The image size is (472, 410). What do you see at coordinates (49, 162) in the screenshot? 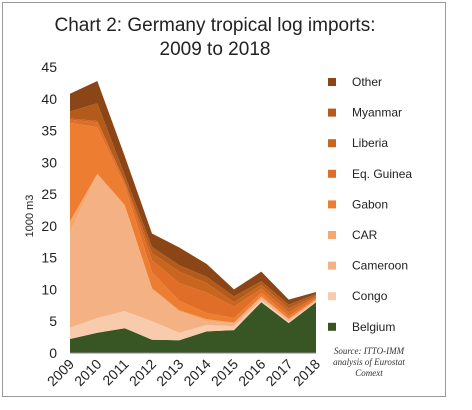
I see `y-tick-label: 30` at bounding box center [49, 162].